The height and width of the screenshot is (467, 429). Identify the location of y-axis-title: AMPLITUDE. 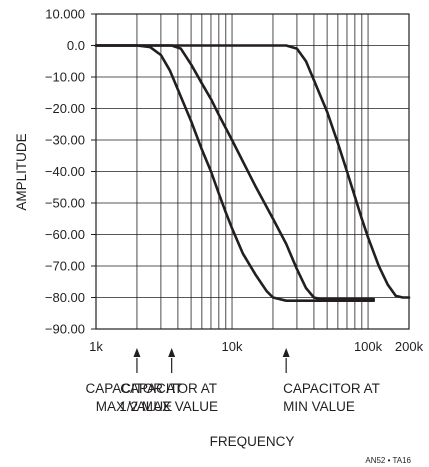
(21, 171).